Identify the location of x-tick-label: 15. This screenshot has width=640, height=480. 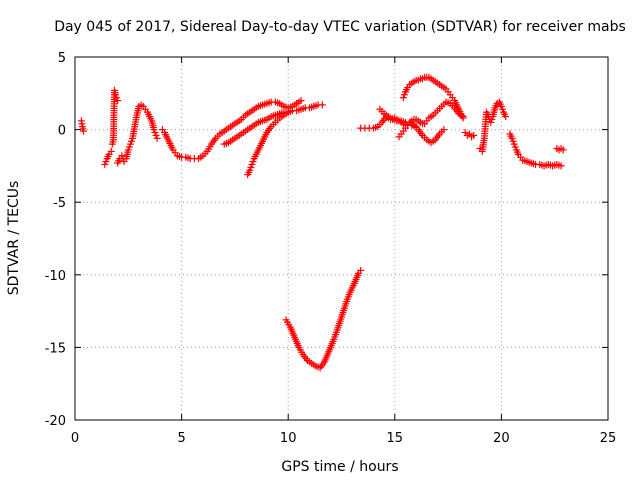
(395, 438).